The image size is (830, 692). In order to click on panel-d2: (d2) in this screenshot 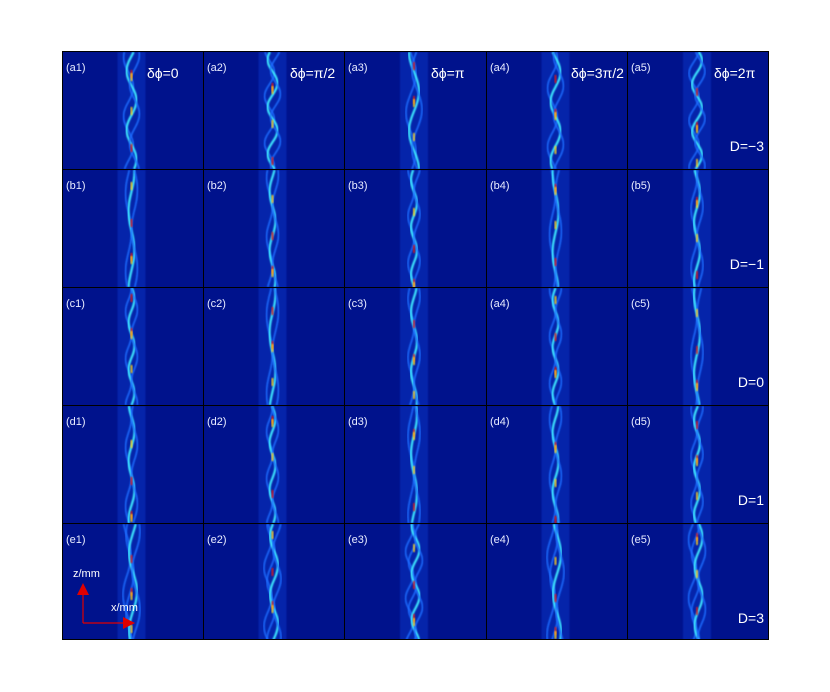, I will do `click(274, 465)`.